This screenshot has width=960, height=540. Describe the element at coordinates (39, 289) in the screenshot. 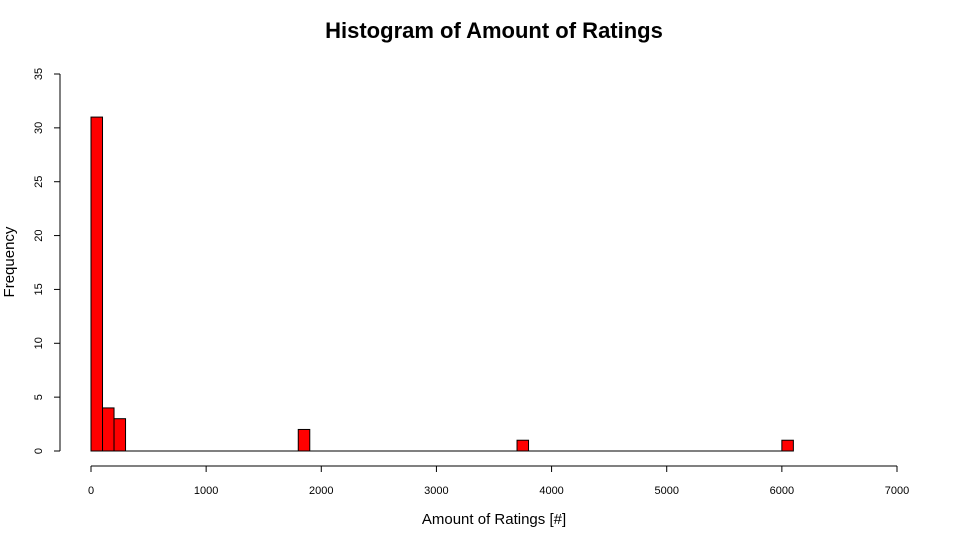

I see `y-tick-label: 15` at that location.